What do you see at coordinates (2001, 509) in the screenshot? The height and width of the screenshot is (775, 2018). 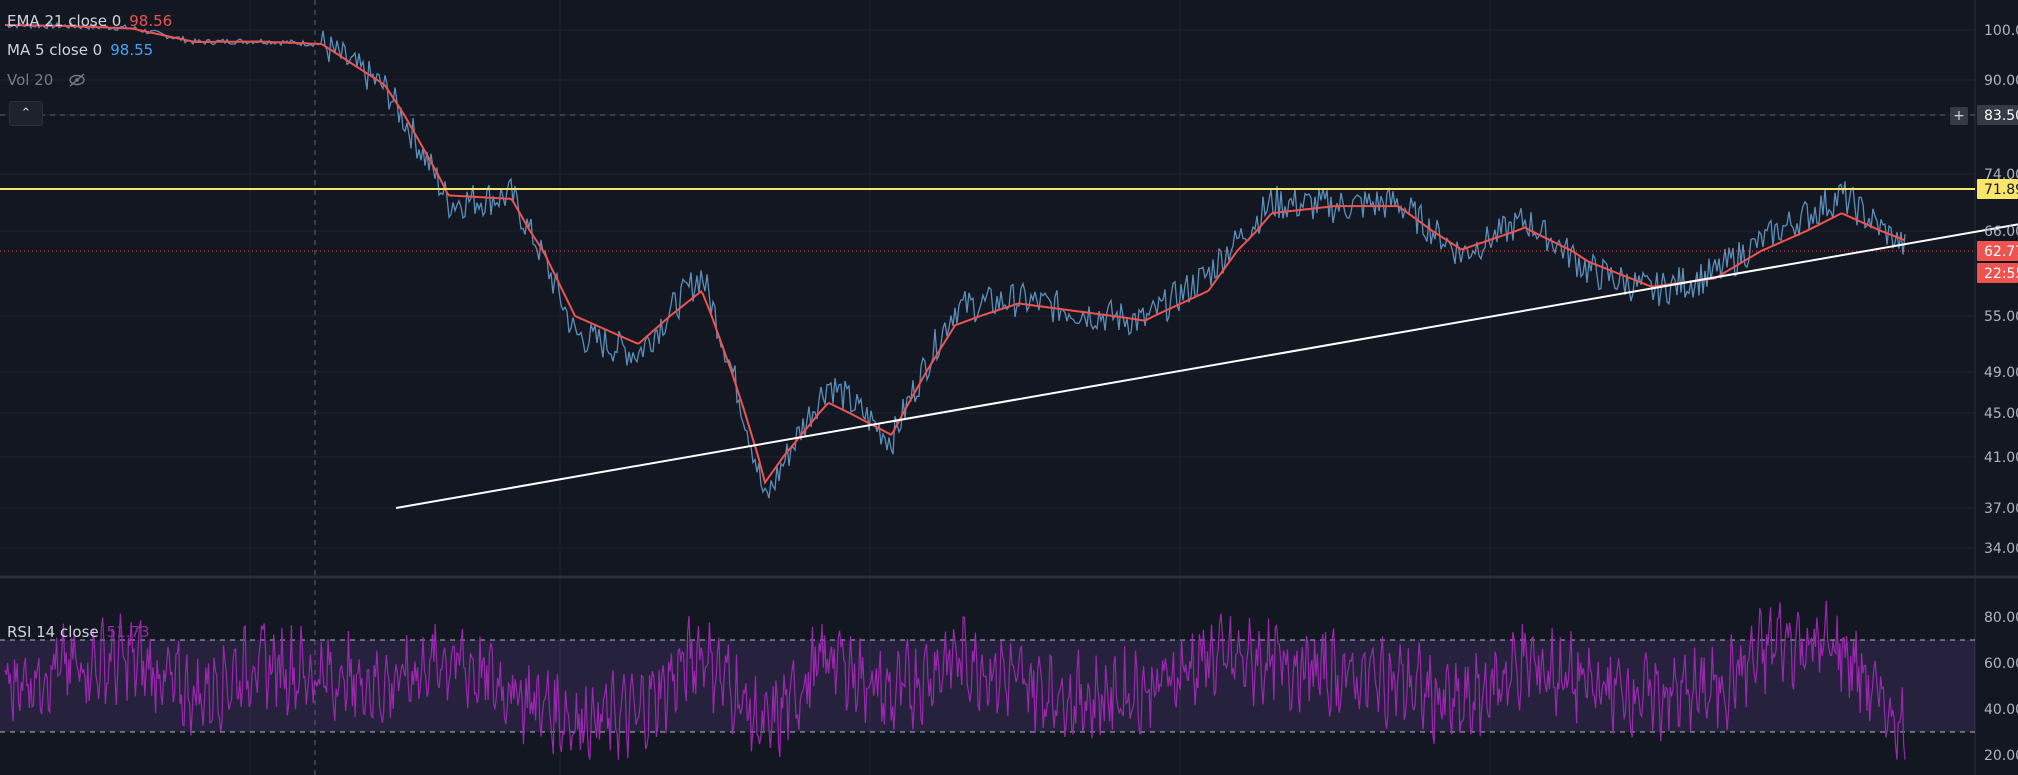 I see `price-tick-9: 37.00` at bounding box center [2001, 509].